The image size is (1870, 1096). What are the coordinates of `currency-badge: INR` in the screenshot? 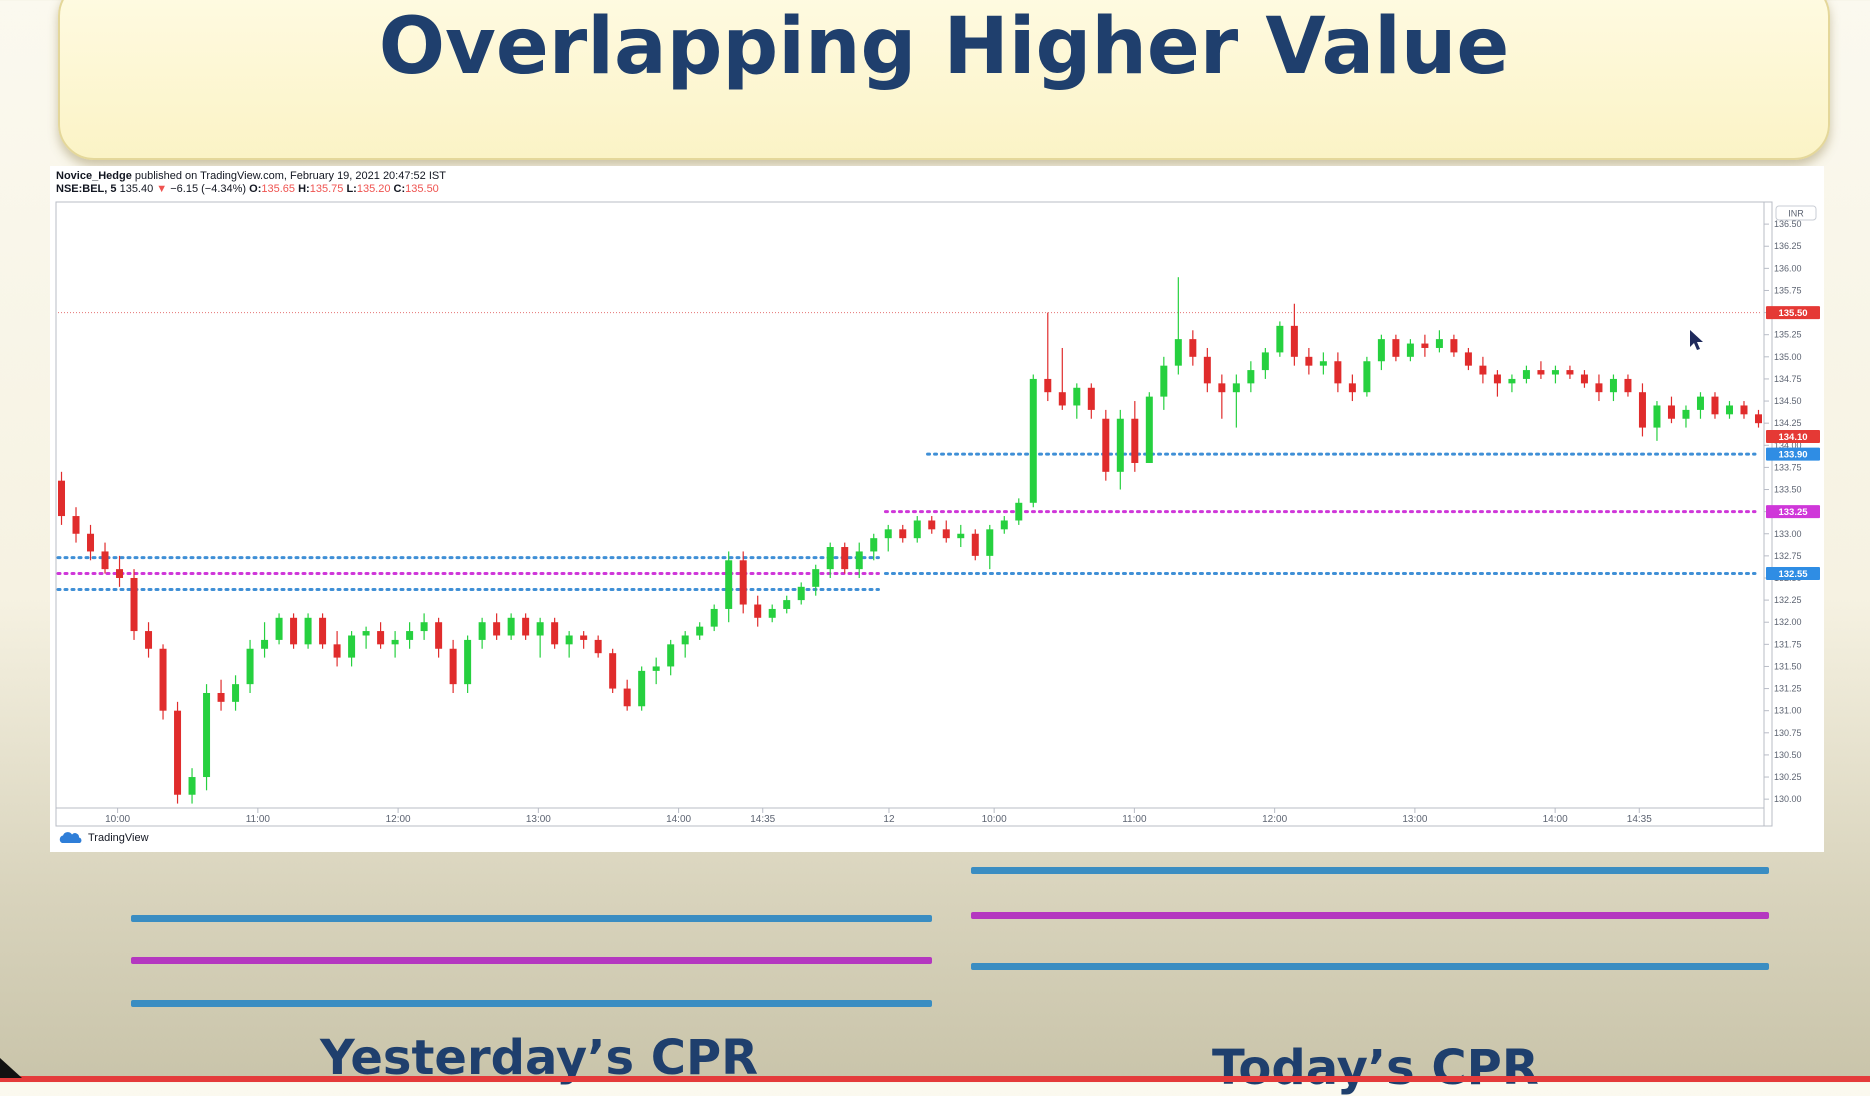 It's located at (1796, 213).